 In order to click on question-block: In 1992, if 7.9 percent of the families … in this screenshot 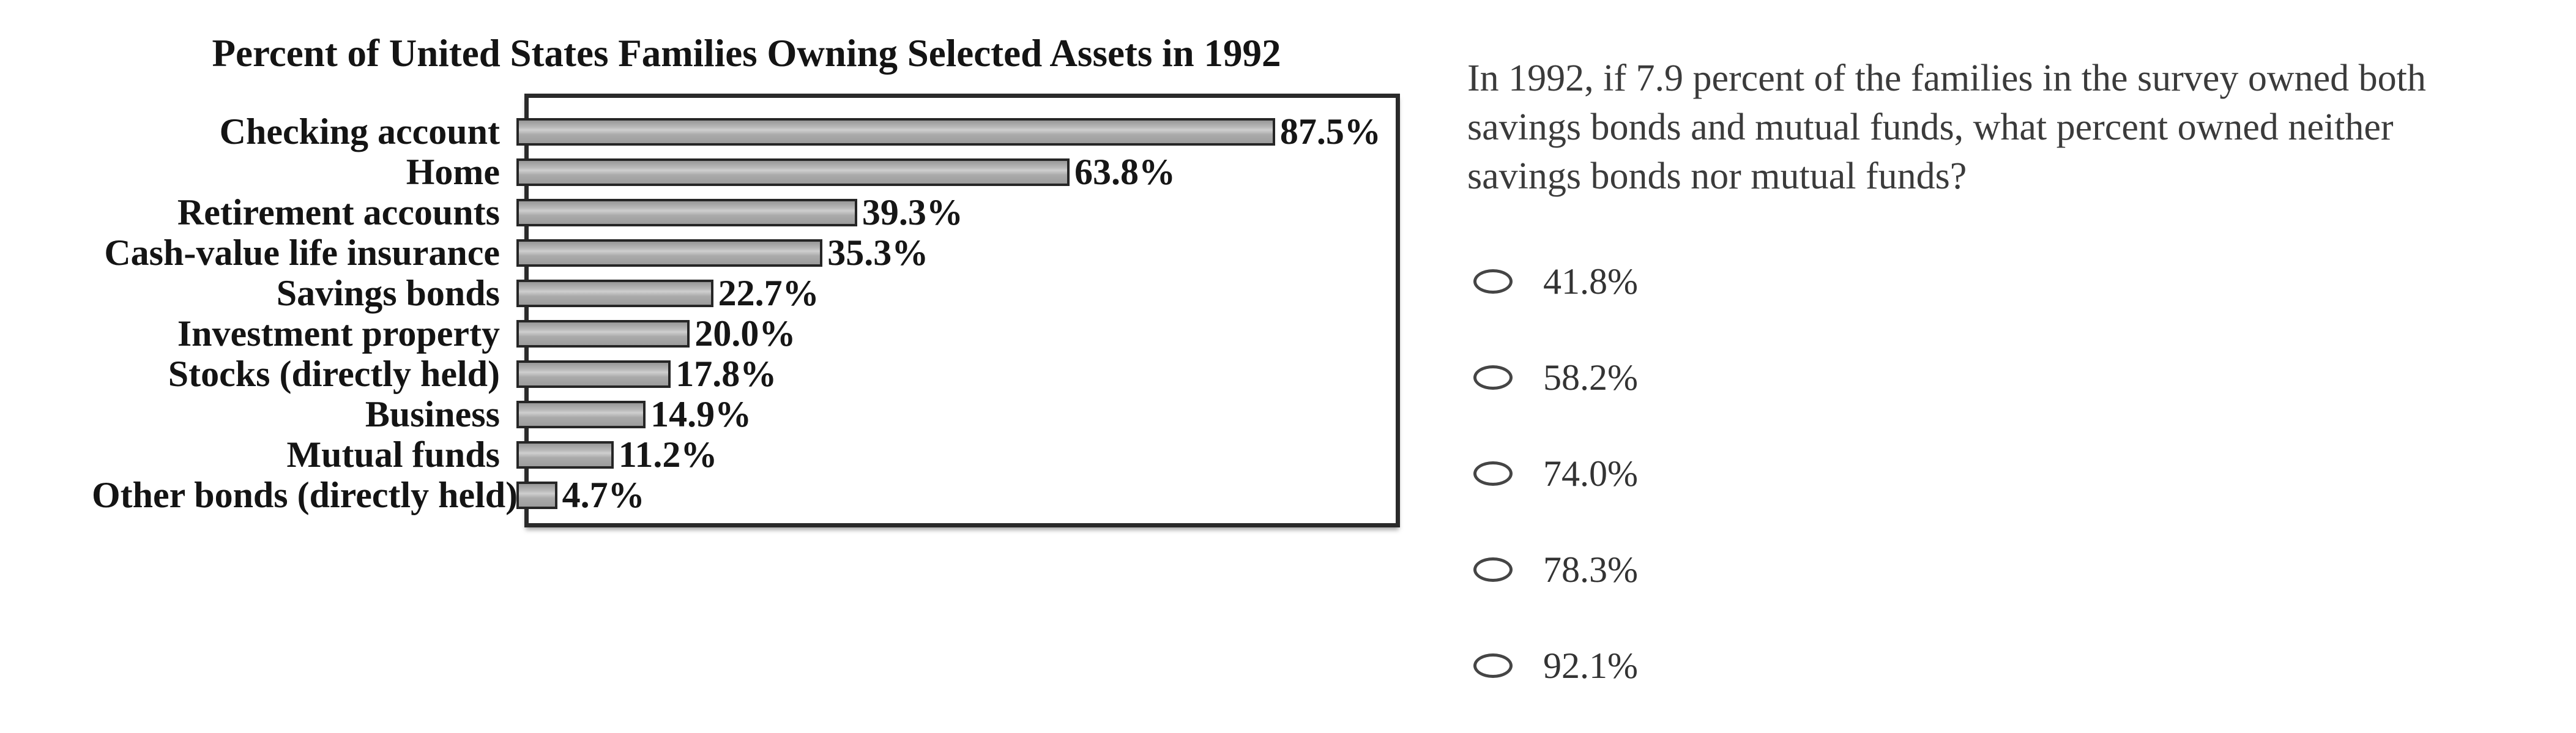, I will do `click(2012, 127)`.